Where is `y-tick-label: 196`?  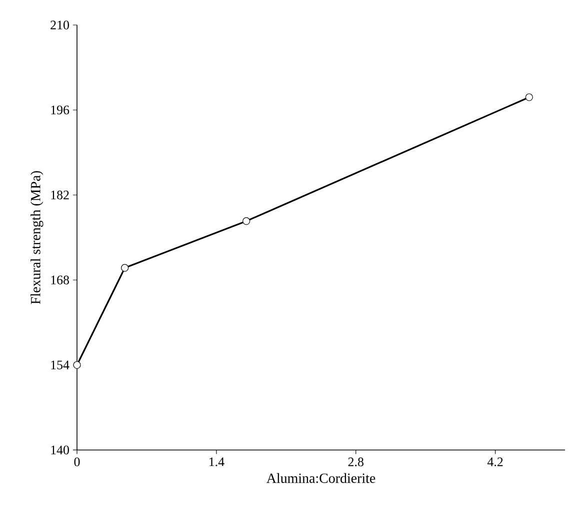
y-tick-label: 196 is located at coordinates (60, 110).